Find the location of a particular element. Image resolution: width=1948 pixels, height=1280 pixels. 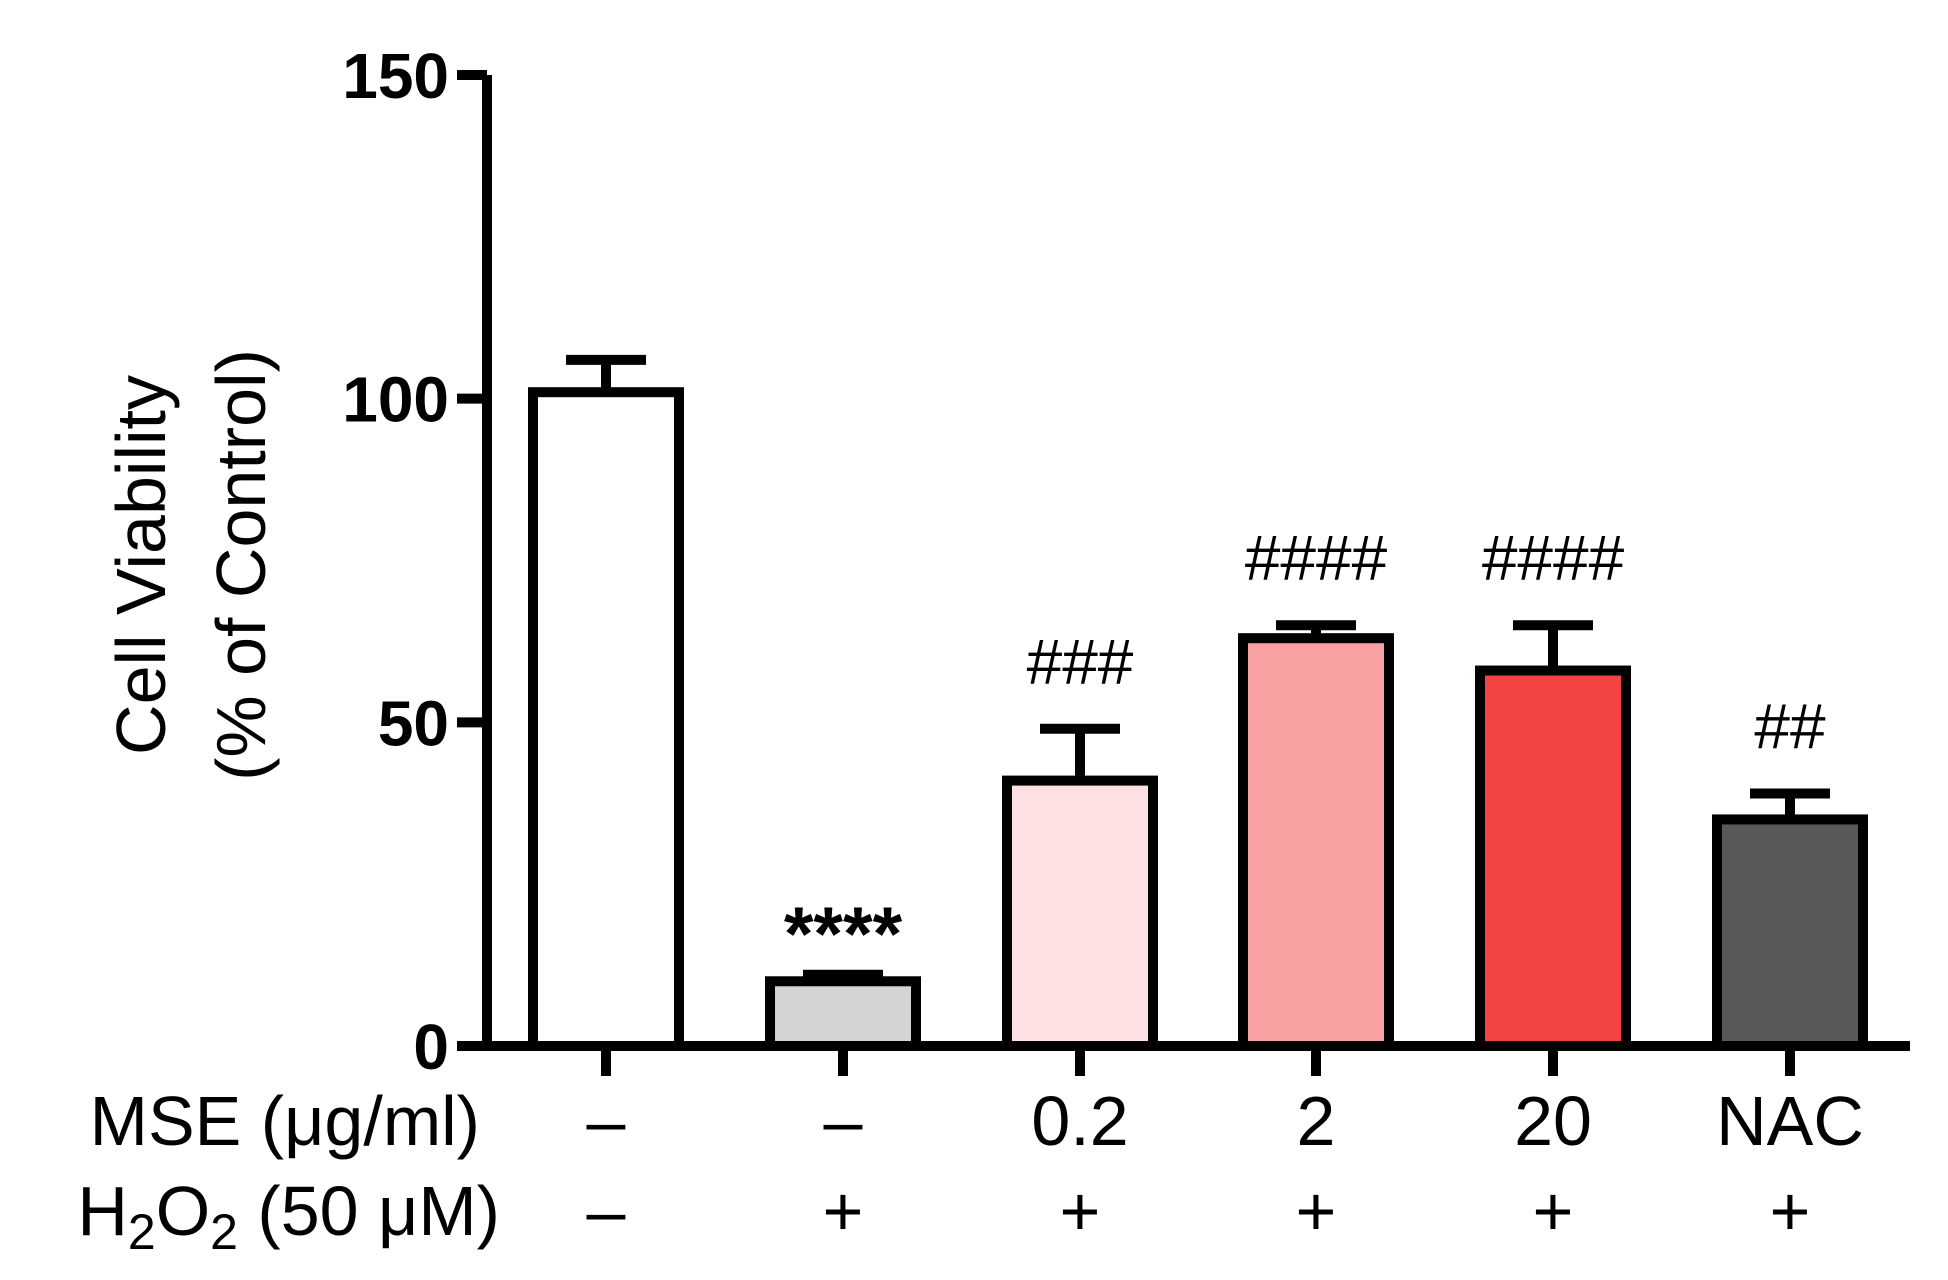

condition-value: 20 is located at coordinates (1553, 1121).